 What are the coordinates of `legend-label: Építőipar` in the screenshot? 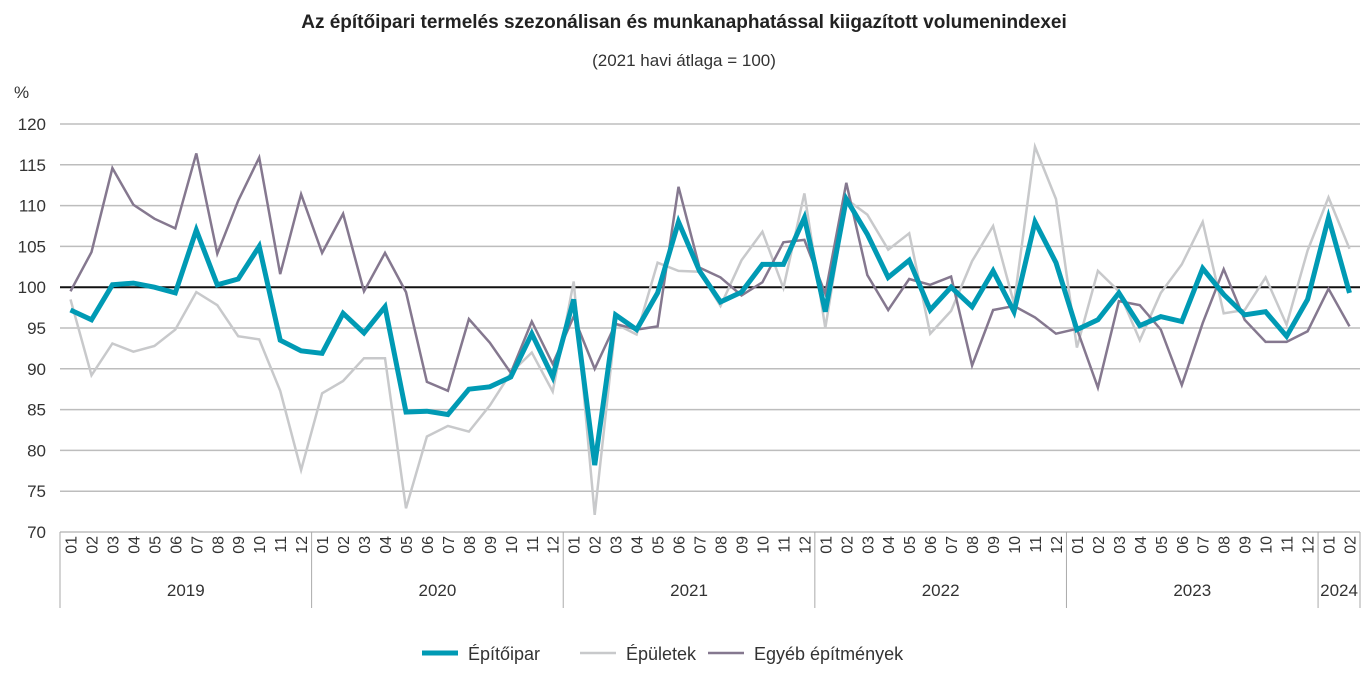 It's located at (504, 654).